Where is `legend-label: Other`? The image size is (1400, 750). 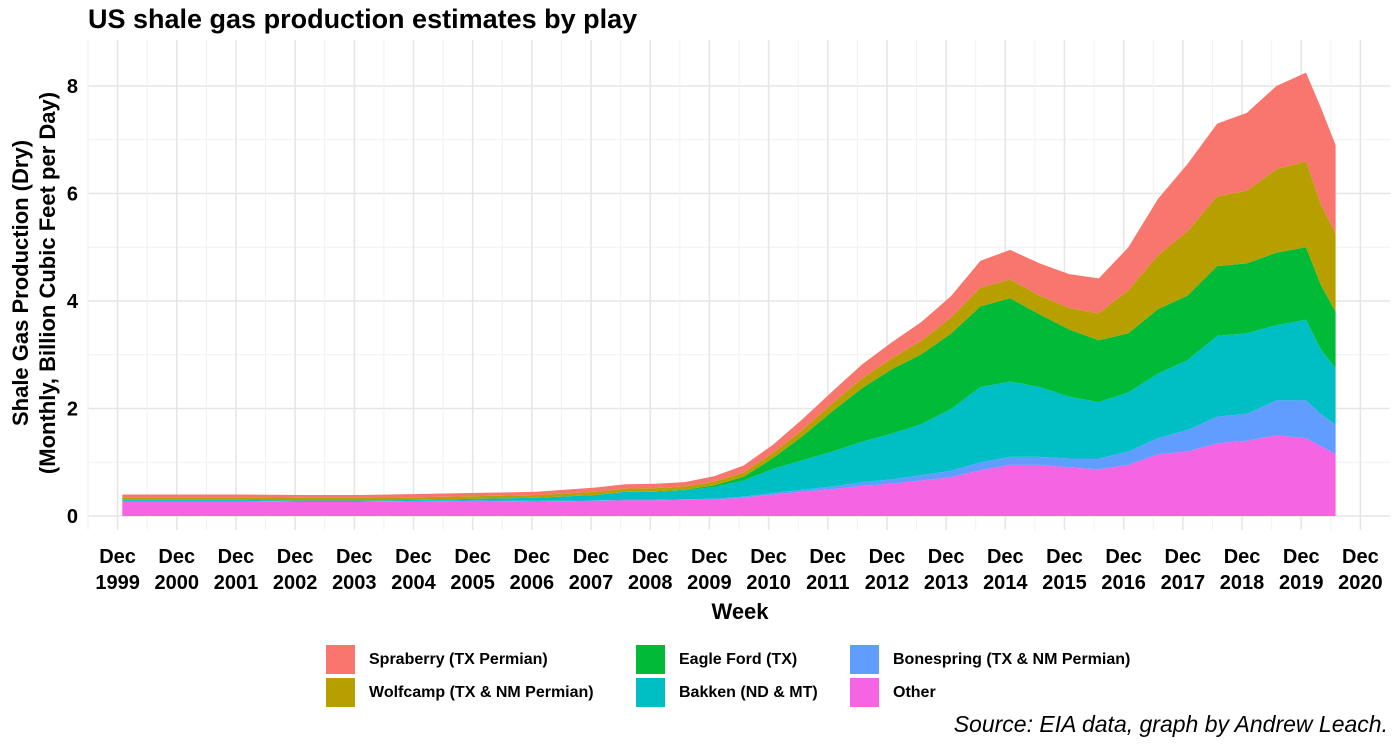
legend-label: Other is located at coordinates (914, 692).